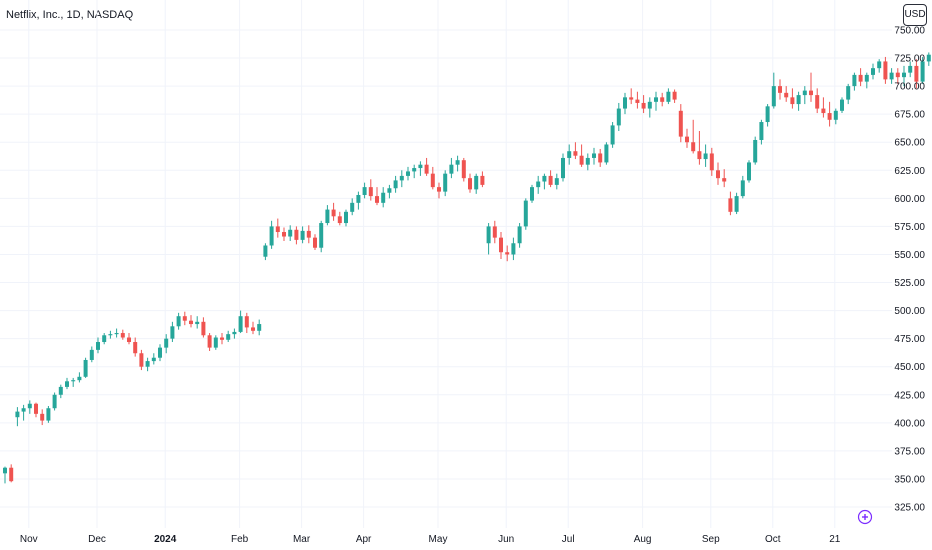 The height and width of the screenshot is (550, 932). Describe the element at coordinates (865, 517) in the screenshot. I see `plus-circle-icon` at that location.